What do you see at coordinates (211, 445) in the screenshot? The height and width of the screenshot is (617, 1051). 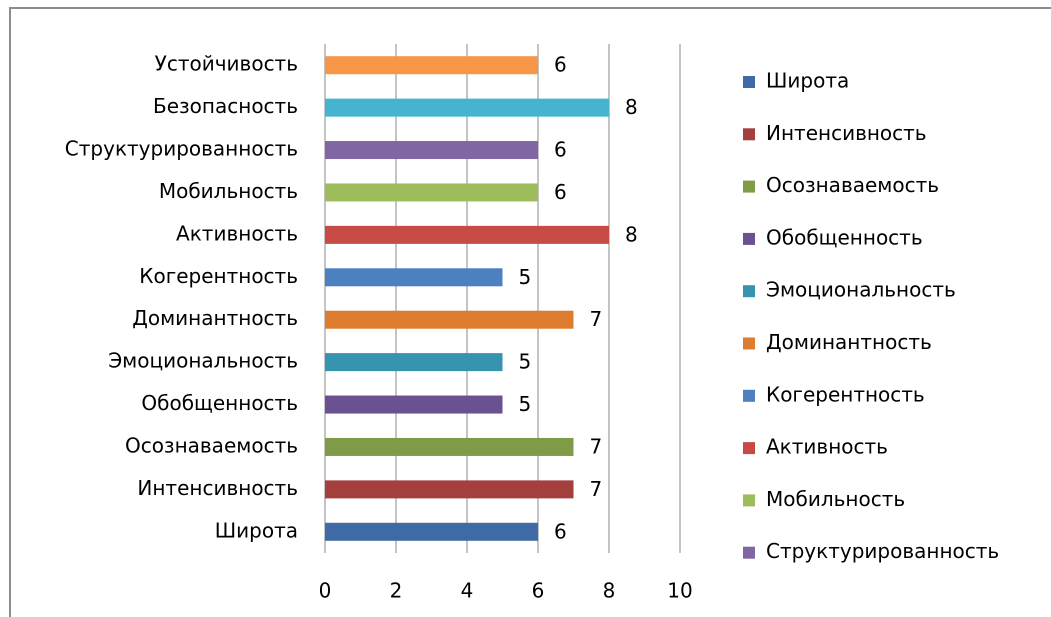 I see `y-tick-label: Осознаваемость` at bounding box center [211, 445].